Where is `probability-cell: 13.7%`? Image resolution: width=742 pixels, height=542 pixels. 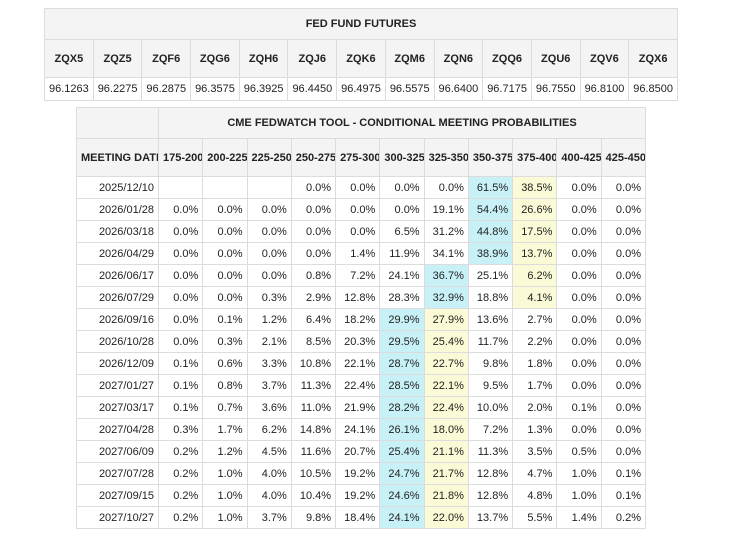 probability-cell: 13.7% is located at coordinates (490, 517).